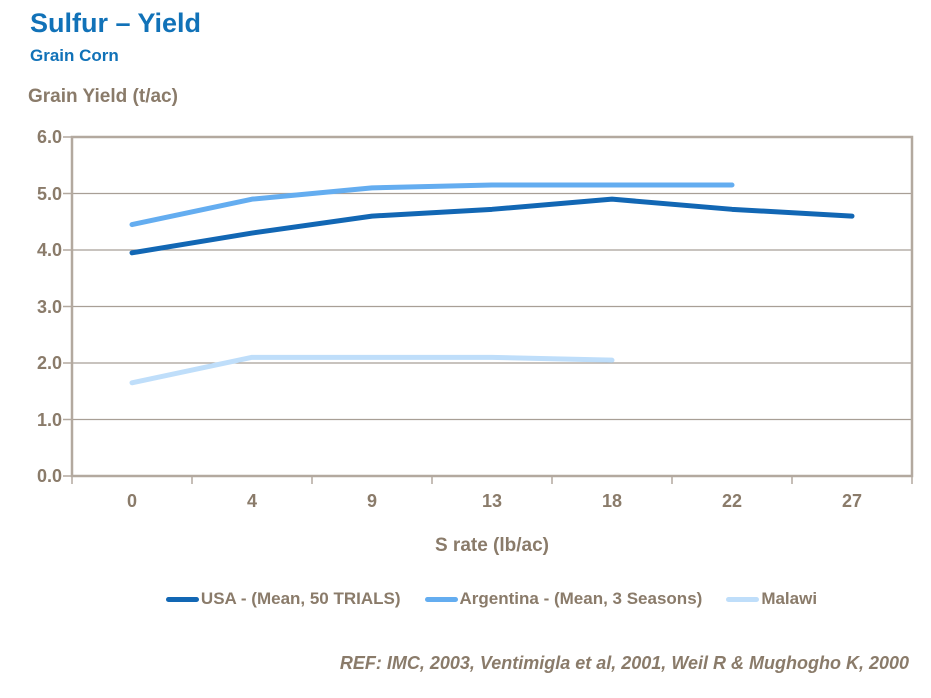 Image resolution: width=931 pixels, height=698 pixels. I want to click on page-title: Sulfur – Yield, so click(116, 23).